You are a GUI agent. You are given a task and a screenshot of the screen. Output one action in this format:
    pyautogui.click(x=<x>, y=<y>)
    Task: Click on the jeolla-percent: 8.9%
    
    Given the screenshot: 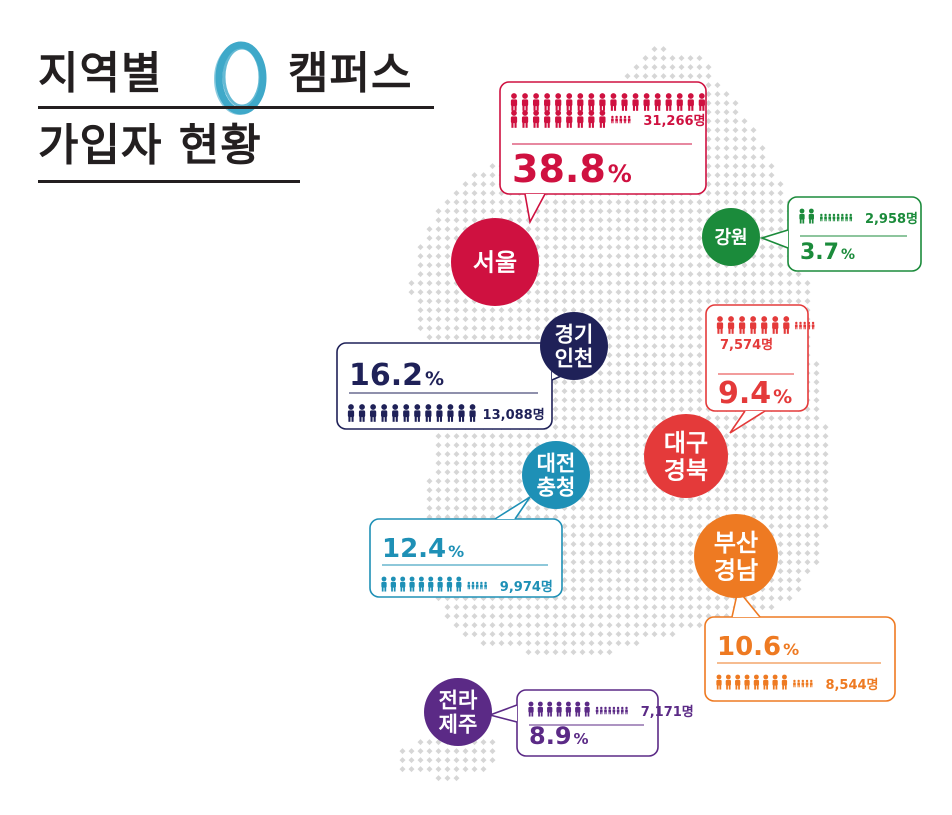 What is the action you would take?
    pyautogui.click(x=559, y=736)
    